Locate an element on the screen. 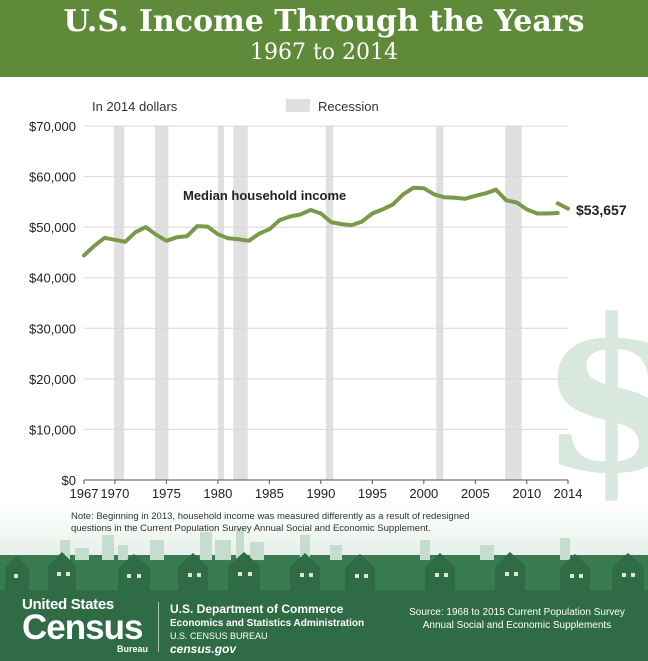  x-tick-label: 2014 is located at coordinates (568, 493).